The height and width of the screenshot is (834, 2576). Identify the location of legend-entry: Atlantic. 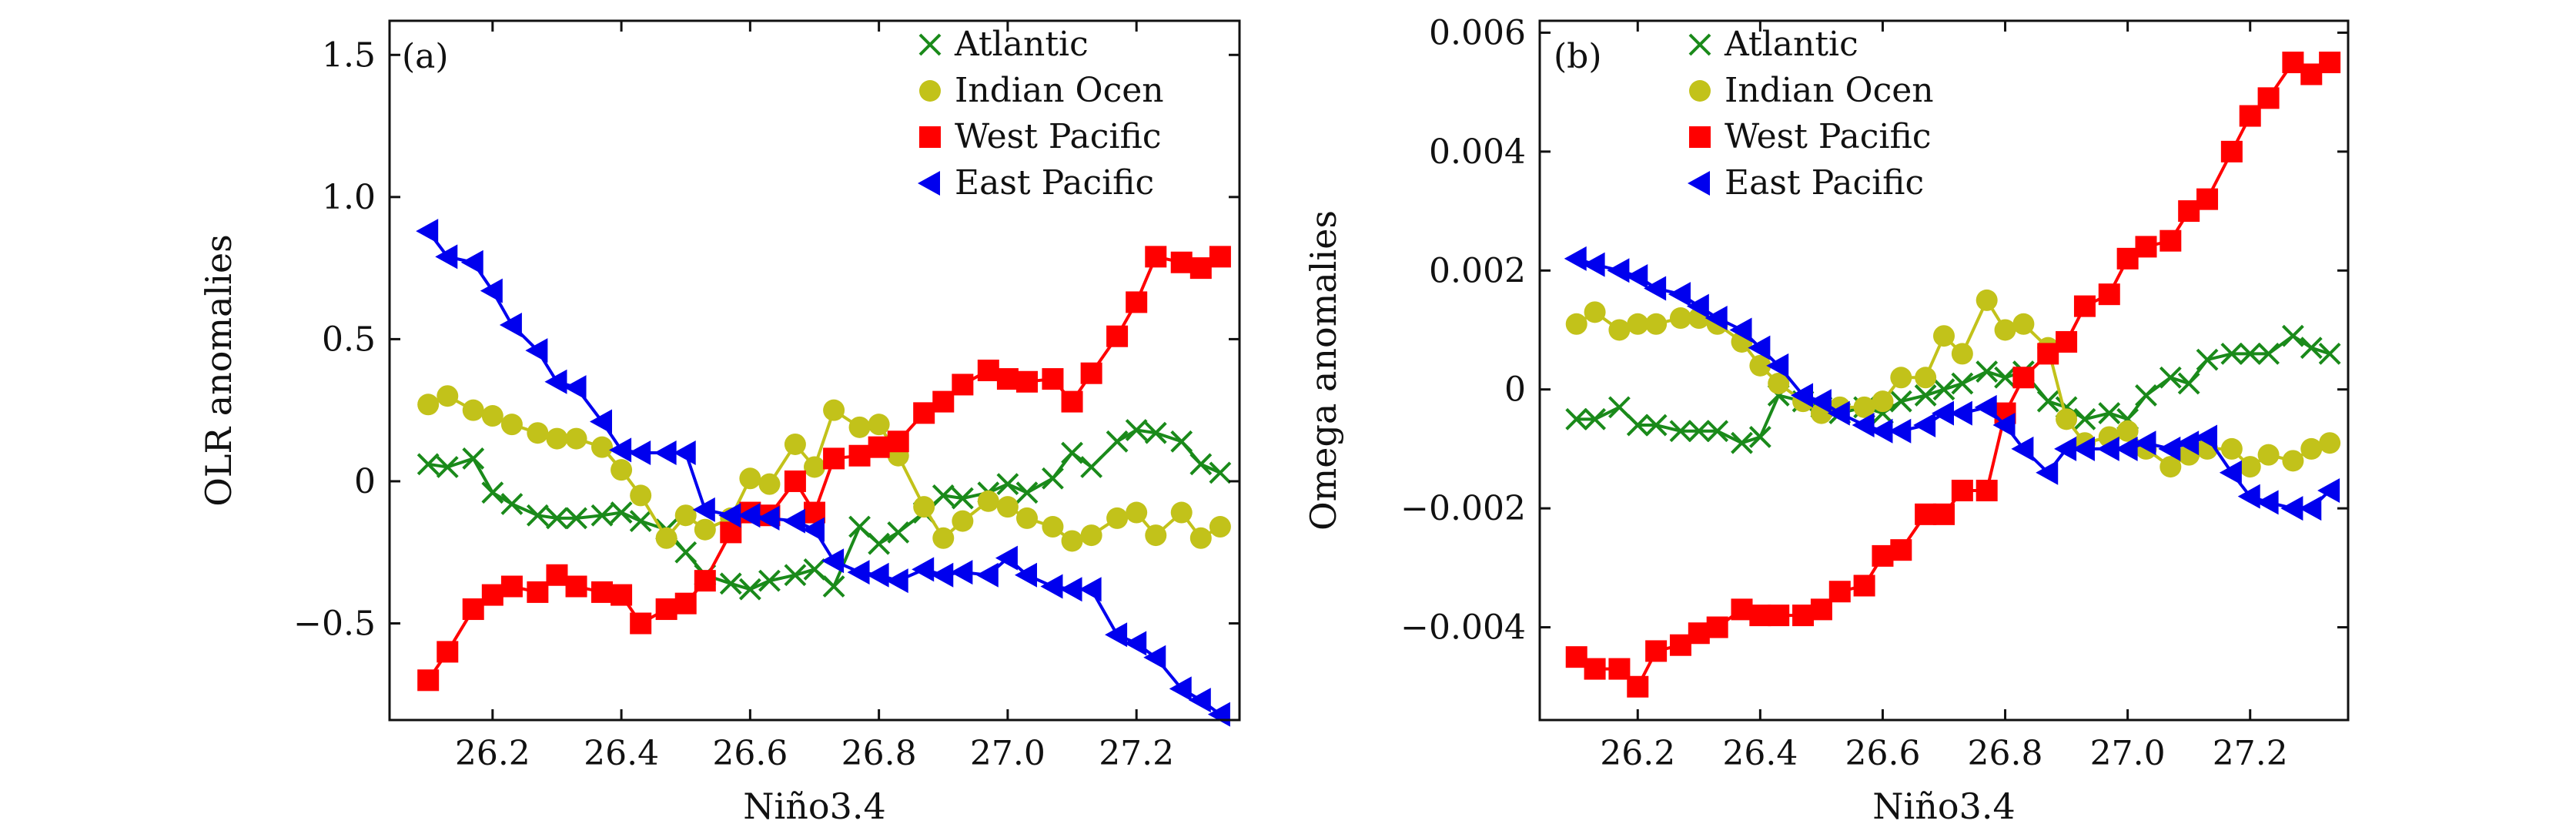
(1791, 44).